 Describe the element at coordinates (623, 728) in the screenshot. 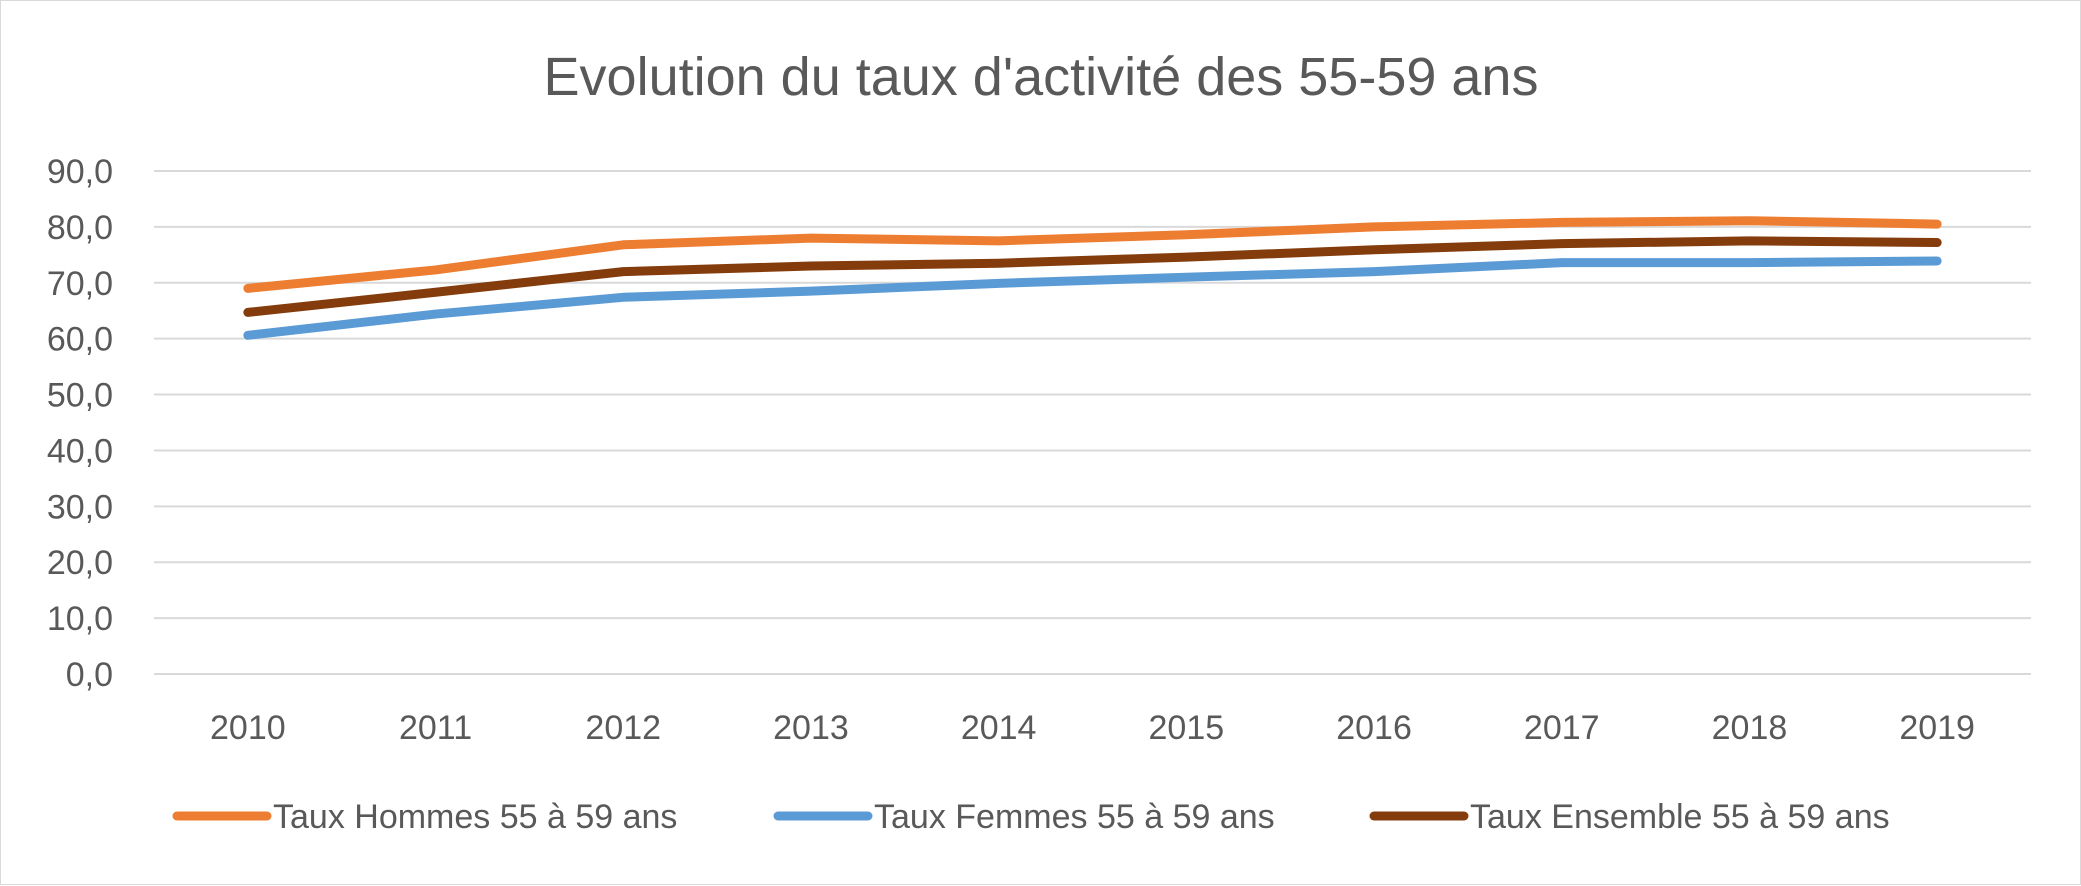

I see `x-tick-label: 2012` at that location.